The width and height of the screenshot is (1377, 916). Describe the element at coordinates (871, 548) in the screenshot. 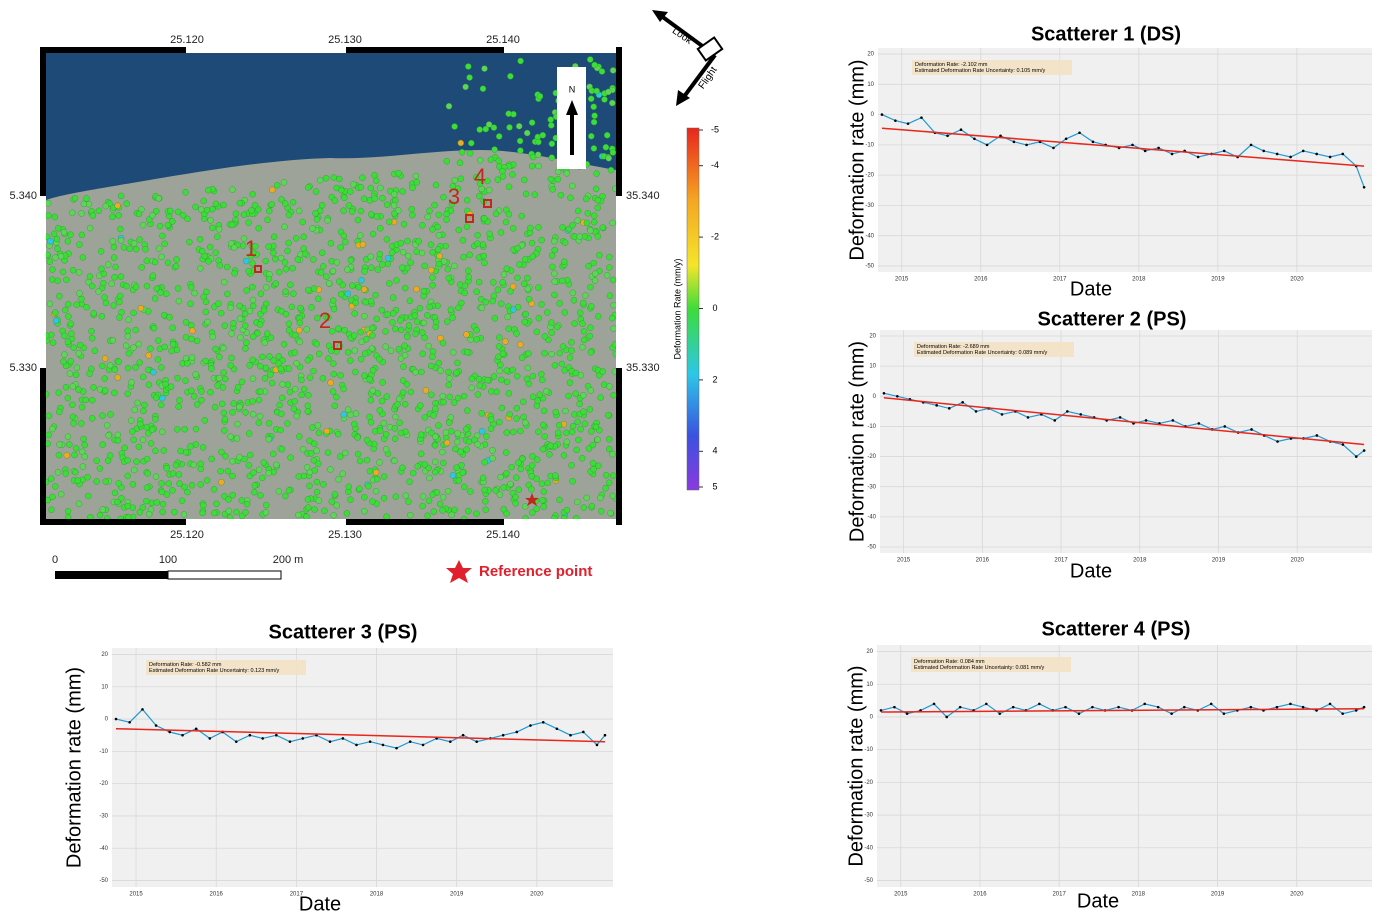

I see `y-tick-label: -50` at that location.